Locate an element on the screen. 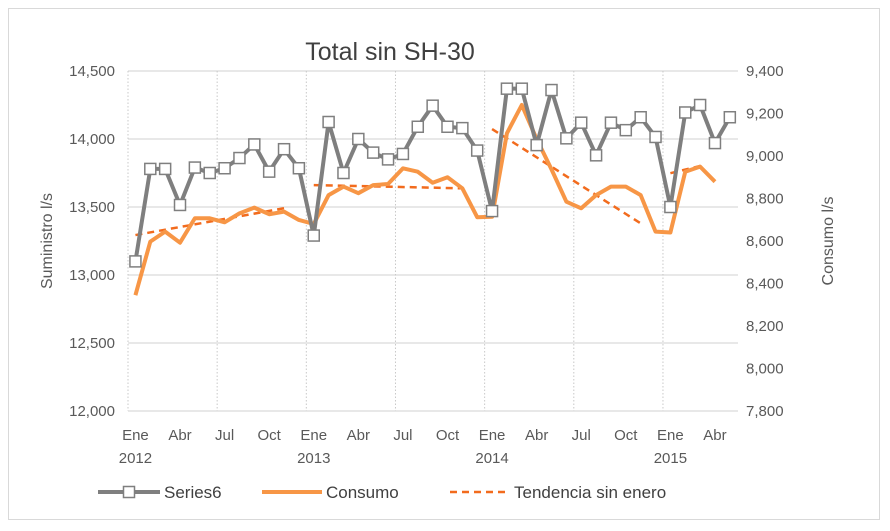 This screenshot has height=531, width=890. x-tick-year: 2014 is located at coordinates (491, 458).